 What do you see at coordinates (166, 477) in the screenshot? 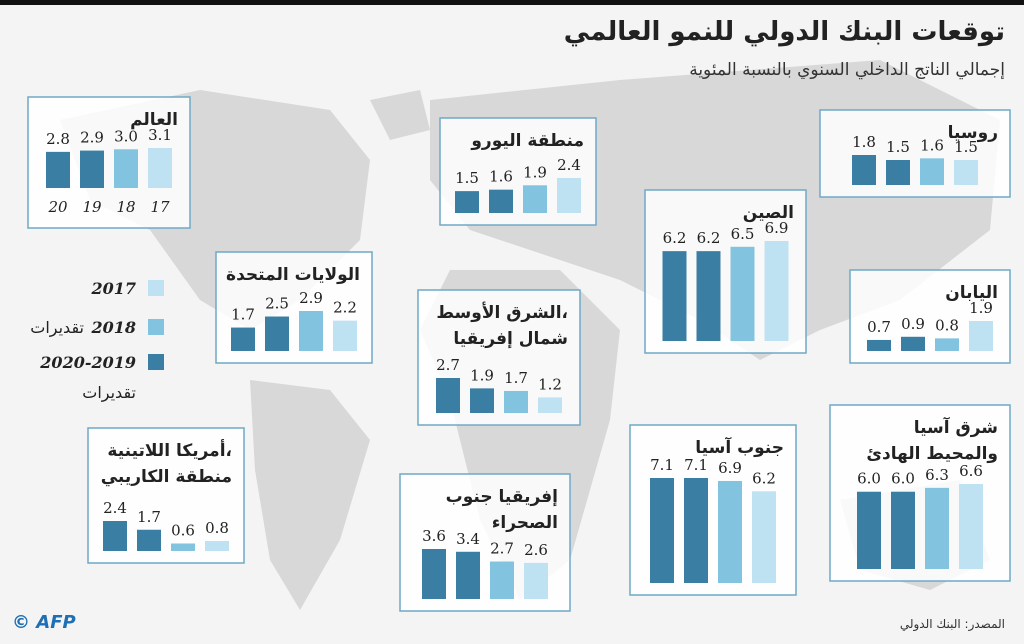
I see `panel-title: منطقة الكاريبي` at bounding box center [166, 477].